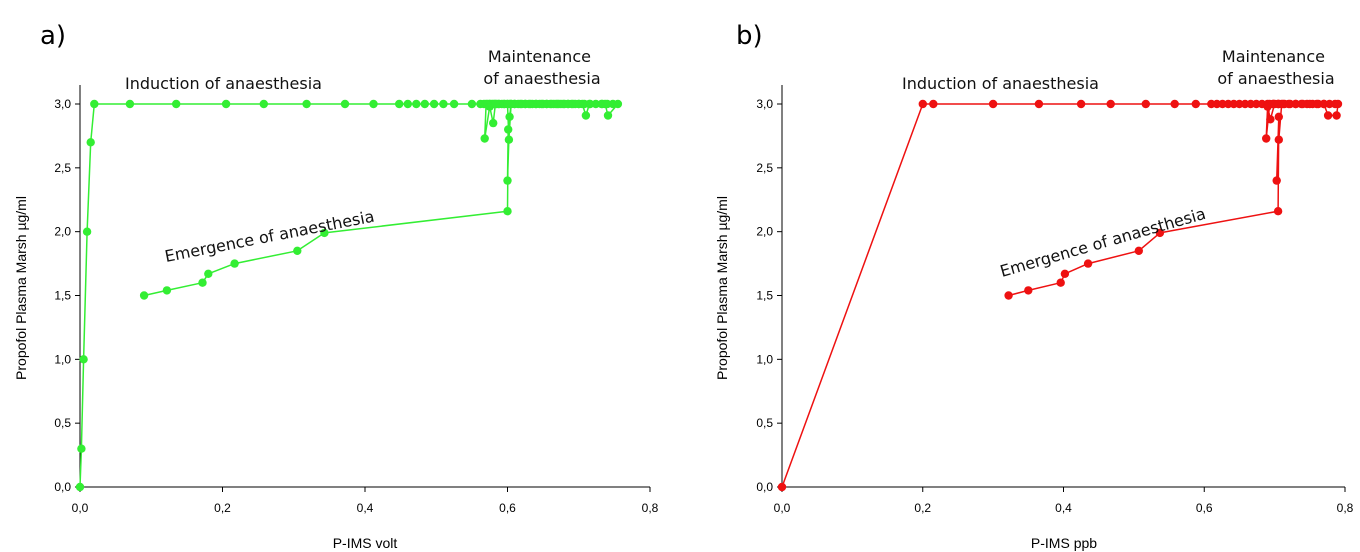 This screenshot has height=552, width=1360. I want to click on panel-b-y-tick-label: 2,5, so click(764, 168).